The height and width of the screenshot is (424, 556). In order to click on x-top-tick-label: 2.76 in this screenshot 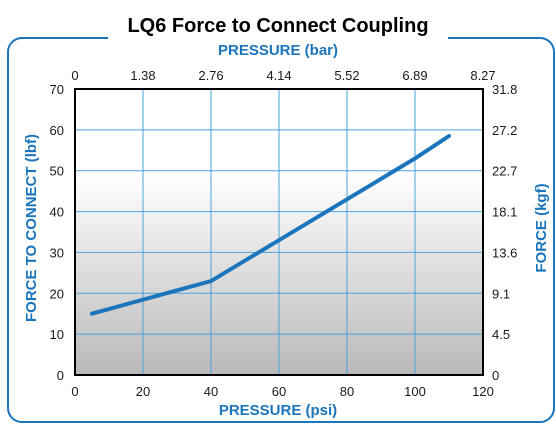, I will do `click(210, 75)`.